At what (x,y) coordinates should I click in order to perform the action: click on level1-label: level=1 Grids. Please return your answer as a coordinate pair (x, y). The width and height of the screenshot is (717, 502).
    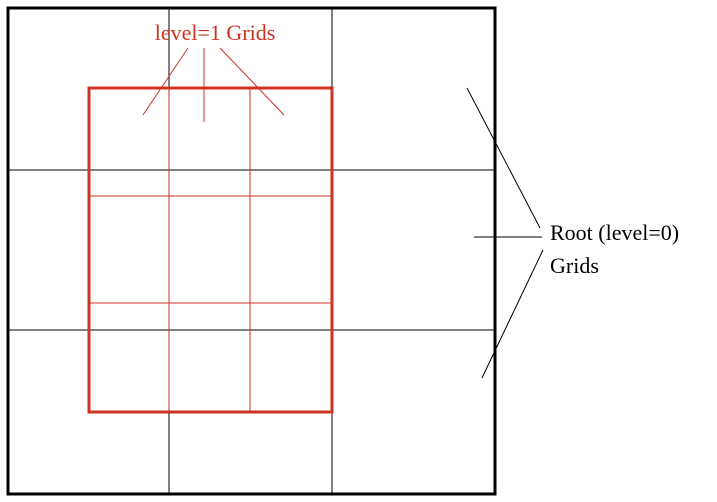
    Looking at the image, I should click on (215, 32).